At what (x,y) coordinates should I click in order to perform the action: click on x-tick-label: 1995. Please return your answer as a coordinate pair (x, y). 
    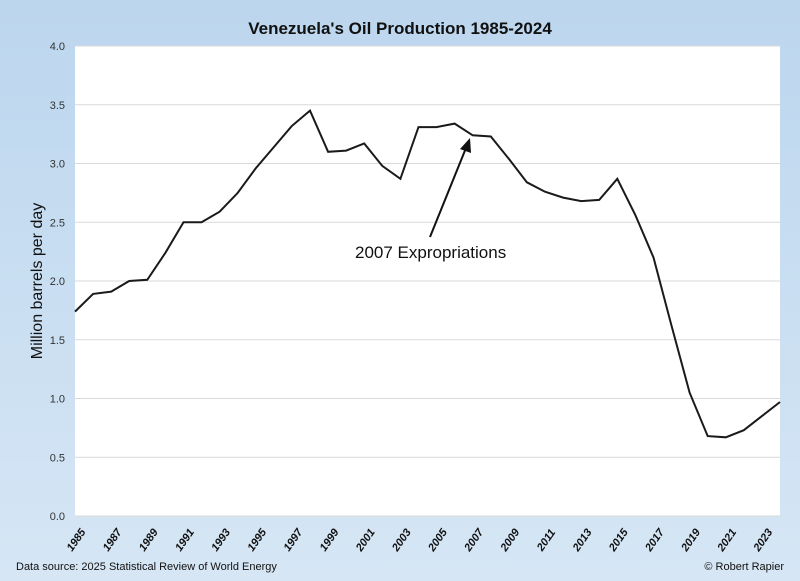
    Looking at the image, I should click on (257, 540).